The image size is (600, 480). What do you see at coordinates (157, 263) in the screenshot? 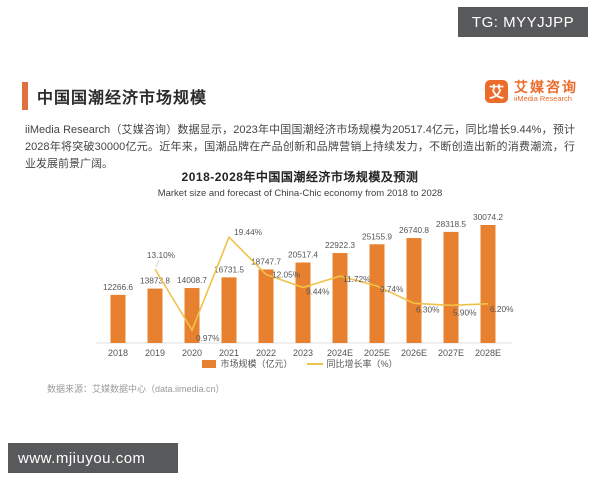
I see `label-leader-line` at bounding box center [157, 263].